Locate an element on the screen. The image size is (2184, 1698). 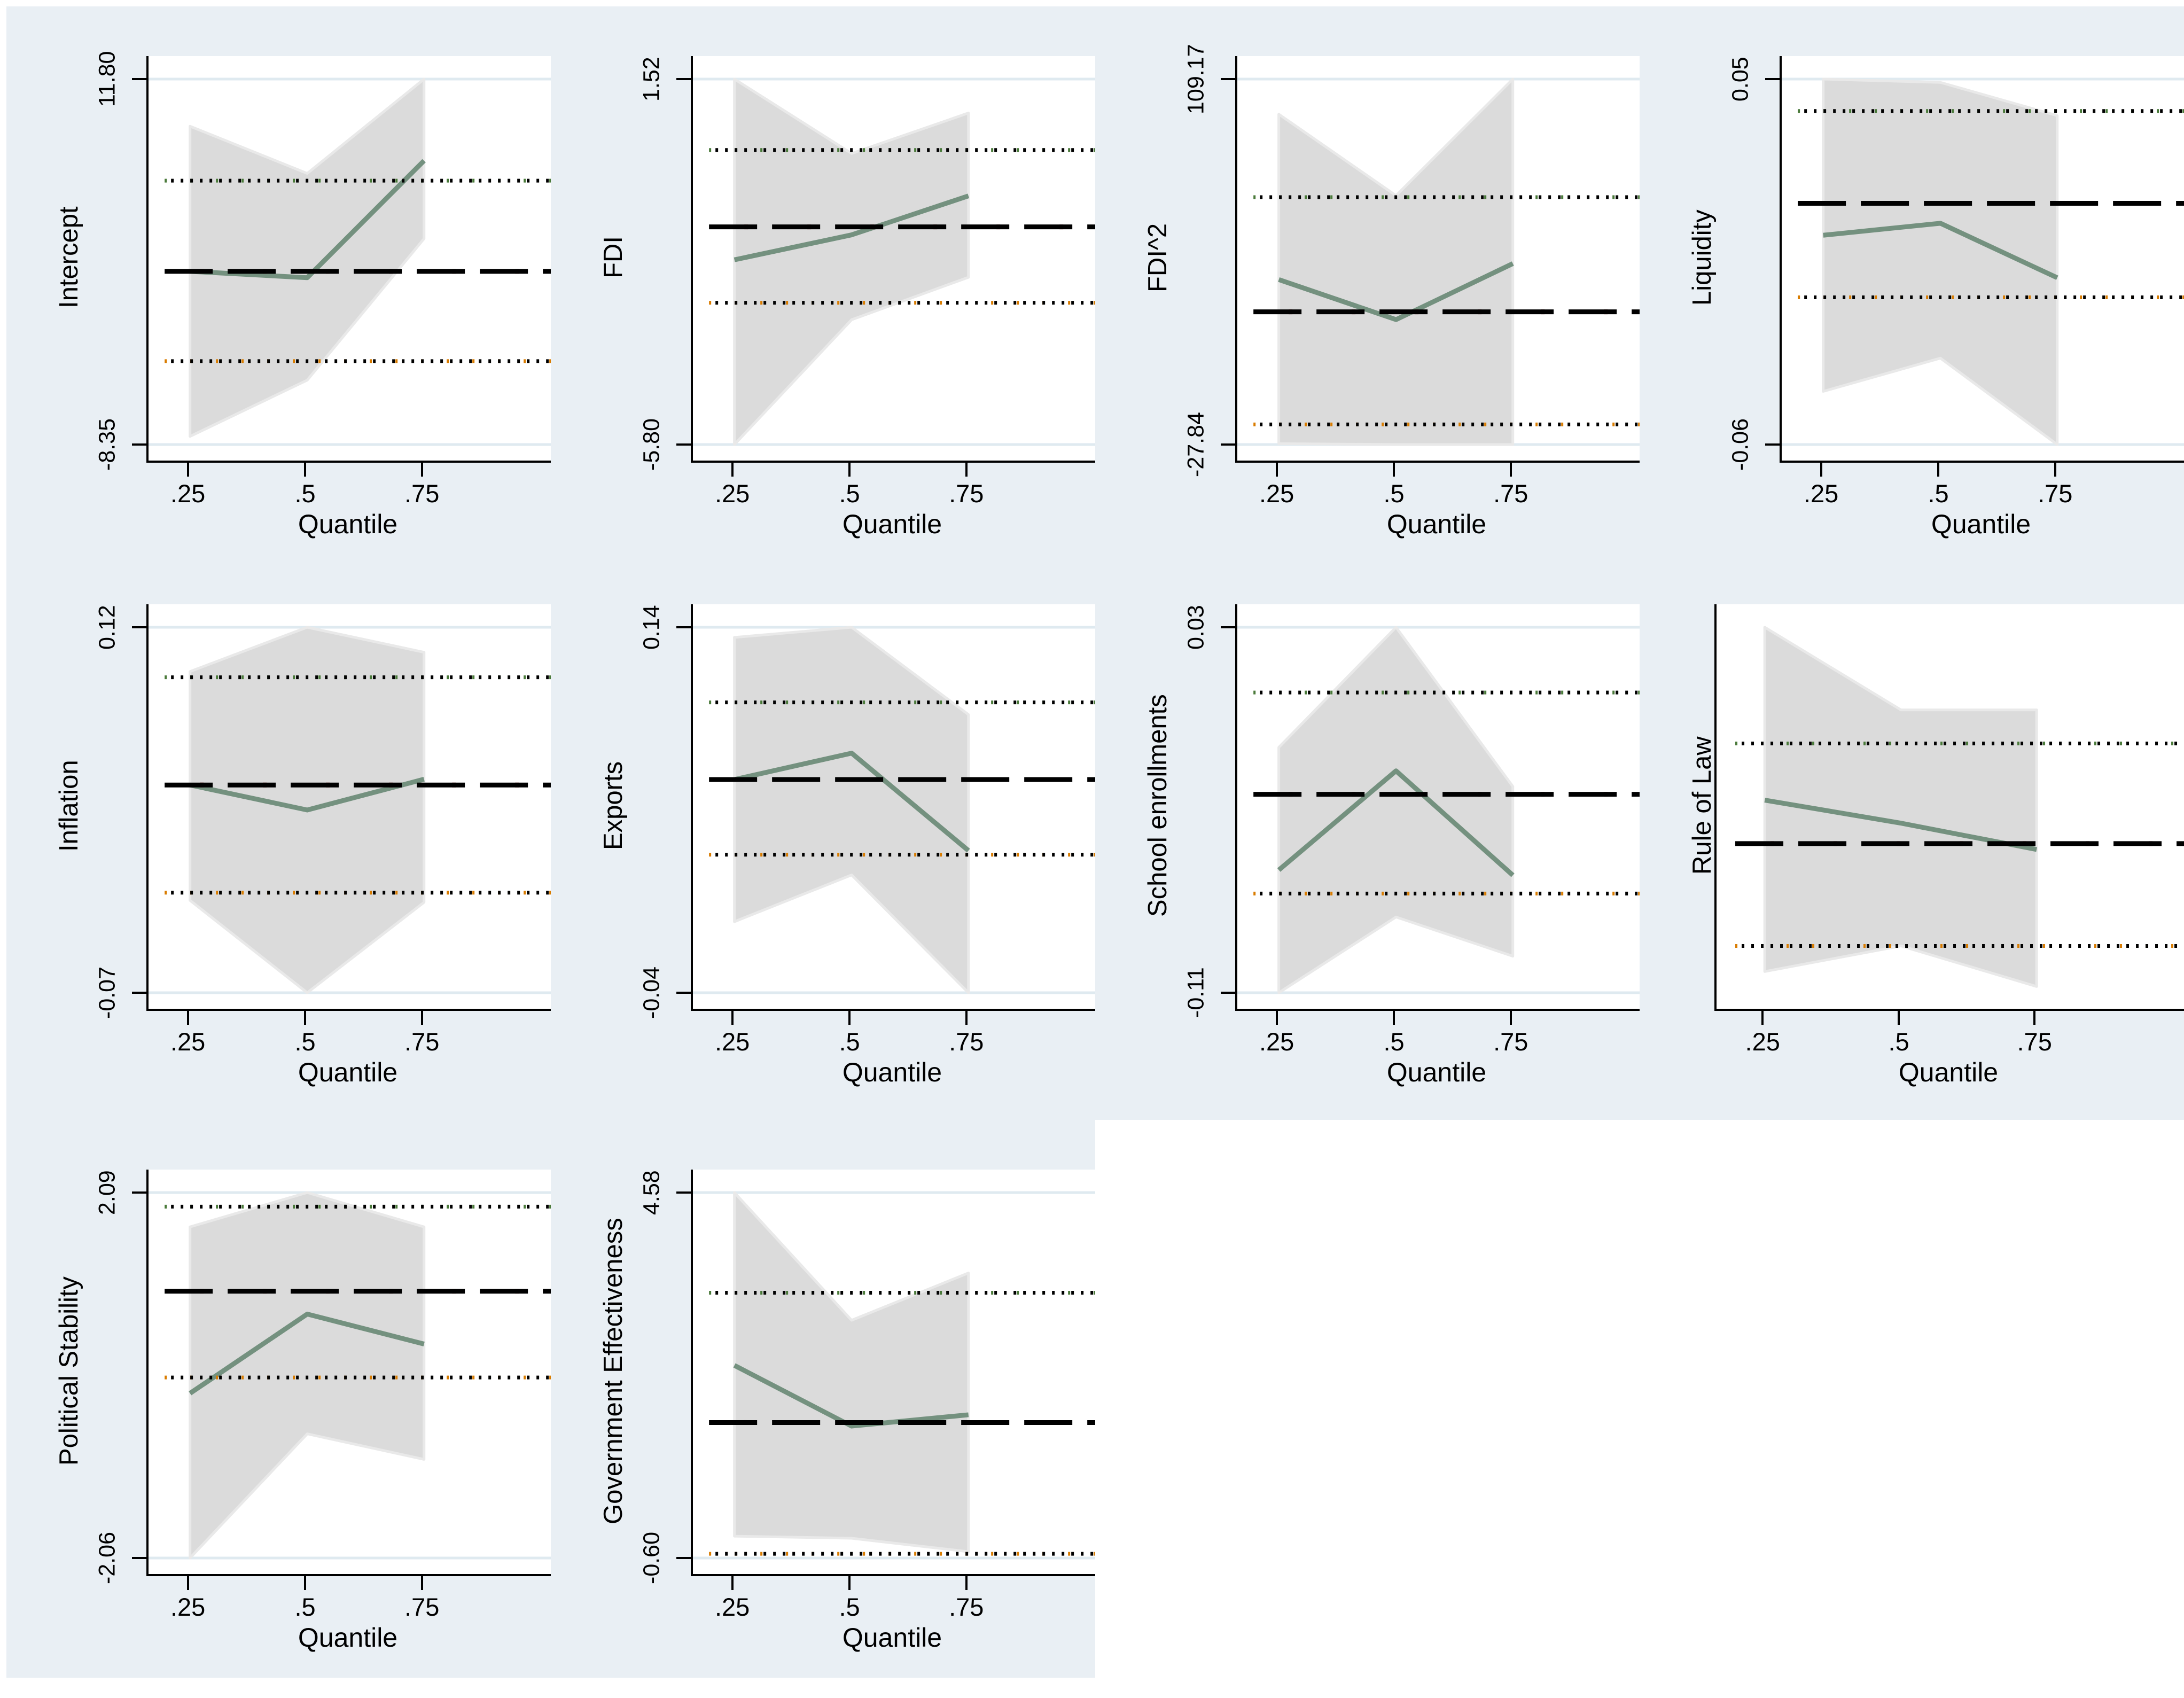
y-tick-label-top: 0.05 is located at coordinates (1740, 79).